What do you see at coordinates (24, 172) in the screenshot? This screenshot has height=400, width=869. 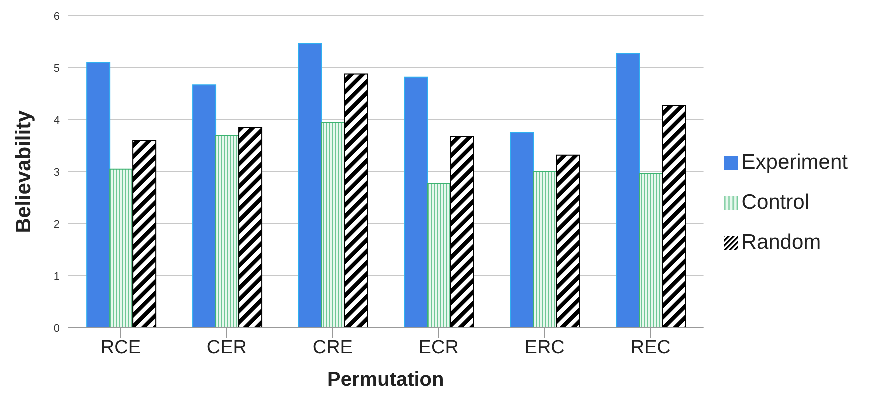 I see `y-axis-title: Believability` at bounding box center [24, 172].